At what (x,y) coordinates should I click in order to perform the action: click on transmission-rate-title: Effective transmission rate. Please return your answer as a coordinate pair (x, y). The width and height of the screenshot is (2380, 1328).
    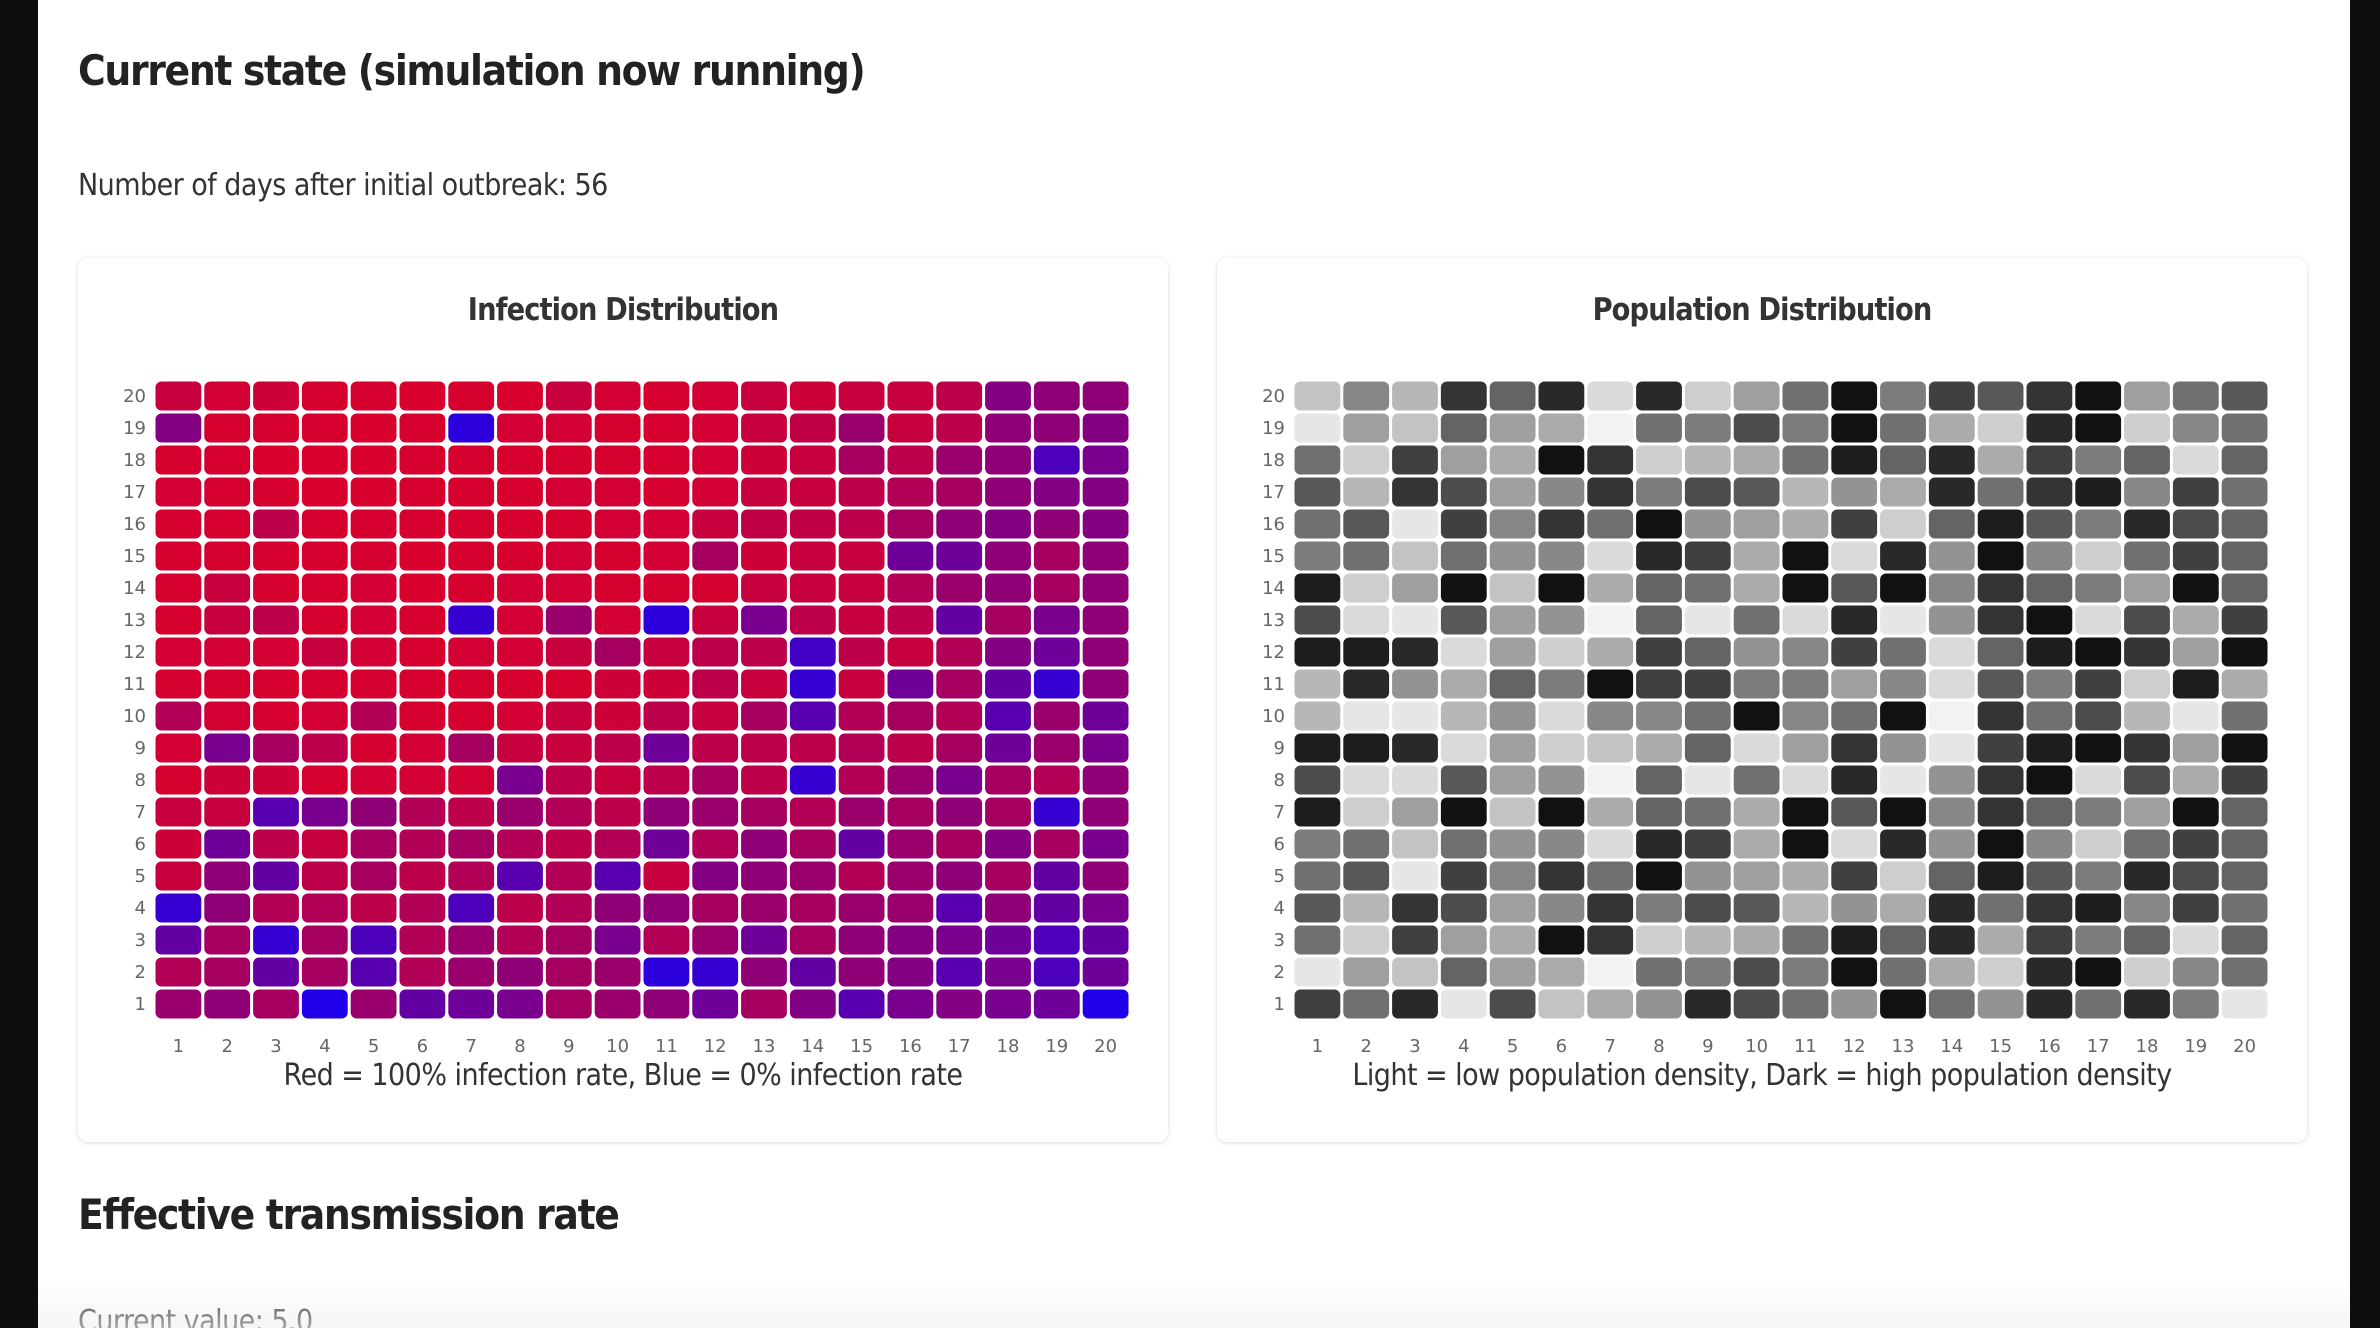
    Looking at the image, I should click on (349, 1214).